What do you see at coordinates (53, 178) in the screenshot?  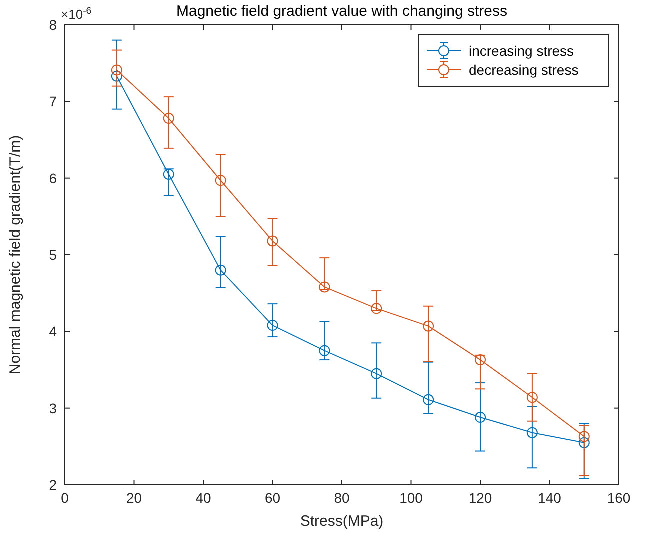 I see `y-tick-label: 6` at bounding box center [53, 178].